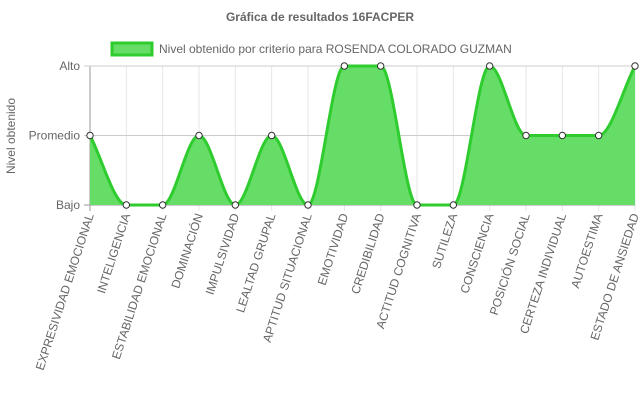  I want to click on chart-title: Gráfica de resultados 16FACPER, so click(320, 17).